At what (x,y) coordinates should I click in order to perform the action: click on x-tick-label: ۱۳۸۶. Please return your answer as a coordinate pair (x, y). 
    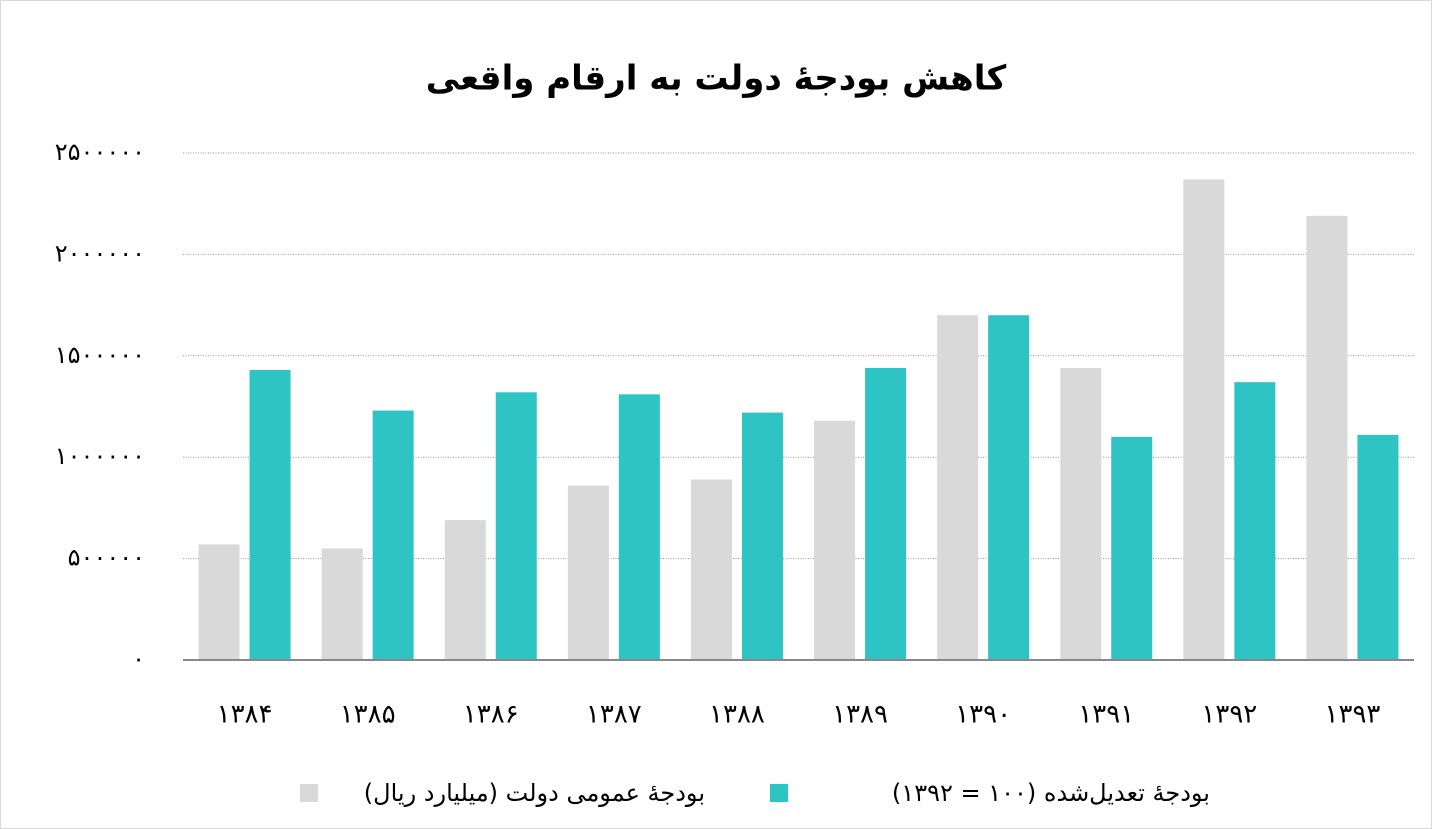
    Looking at the image, I should click on (491, 715).